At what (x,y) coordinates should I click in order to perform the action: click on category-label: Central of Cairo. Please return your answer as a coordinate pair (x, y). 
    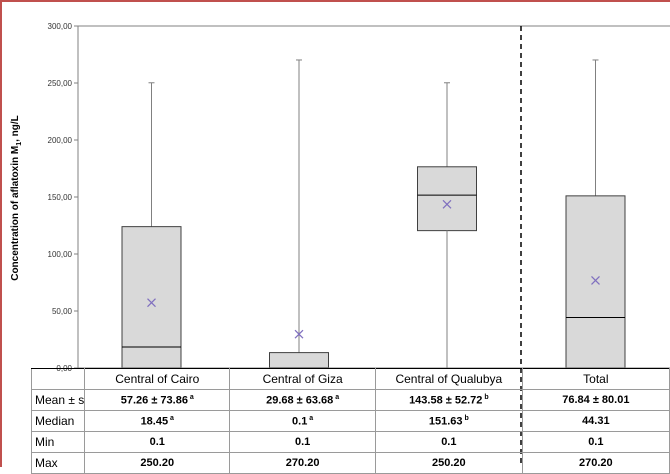
    Looking at the image, I should click on (157, 379).